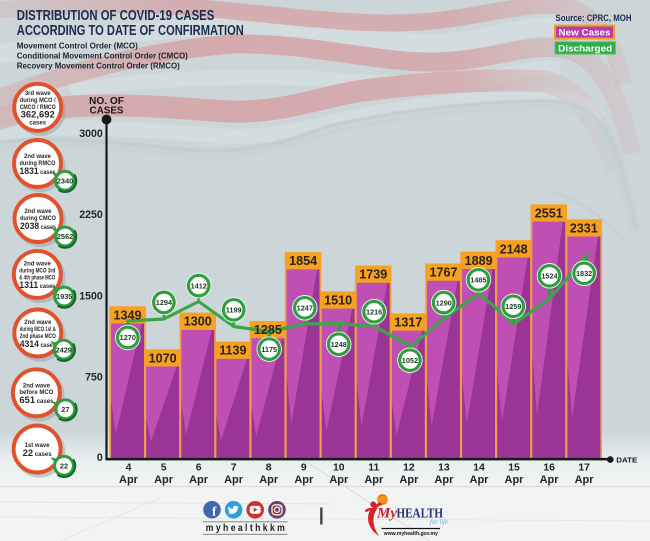 The image size is (650, 541). What do you see at coordinates (91, 134) in the screenshot?
I see `svg-text: 3000` at bounding box center [91, 134].